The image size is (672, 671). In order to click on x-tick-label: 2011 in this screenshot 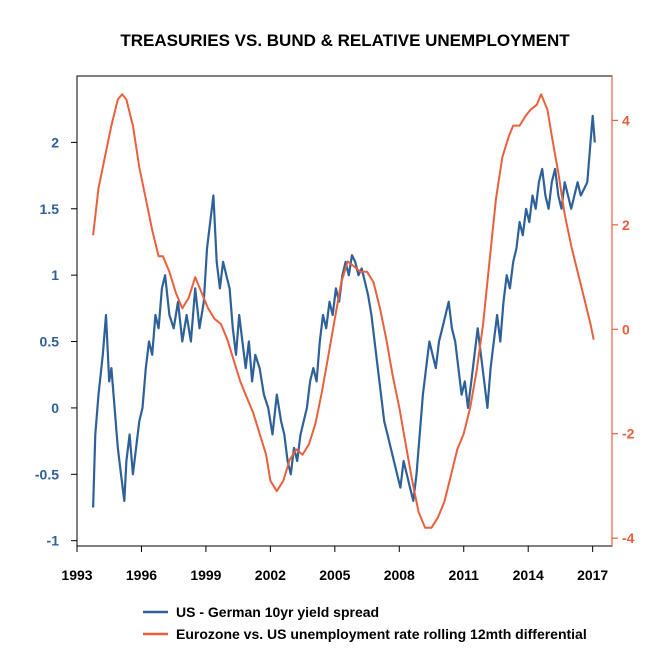, I will do `click(464, 575)`.